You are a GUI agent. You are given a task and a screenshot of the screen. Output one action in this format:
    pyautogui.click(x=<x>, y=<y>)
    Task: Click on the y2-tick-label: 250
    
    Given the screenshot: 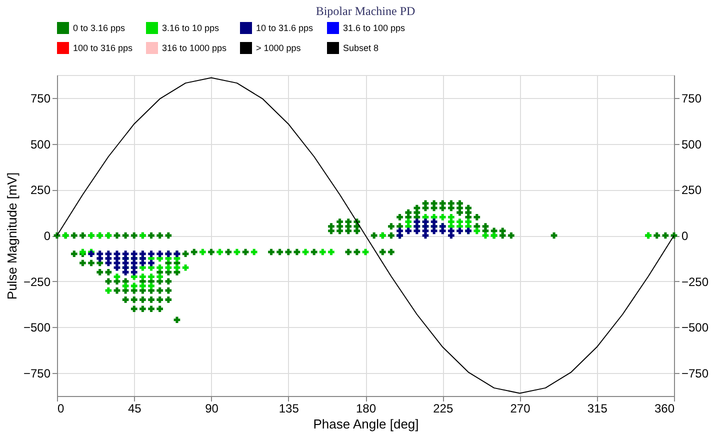 What is the action you would take?
    pyautogui.click(x=692, y=190)
    